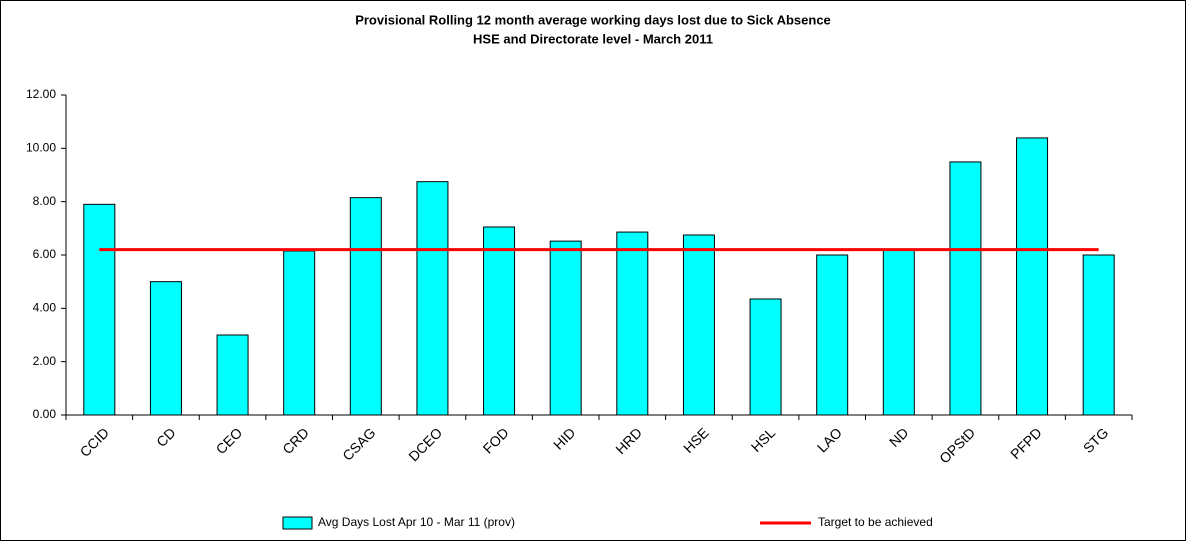 The width and height of the screenshot is (1186, 541). What do you see at coordinates (45, 361) in the screenshot?
I see `y-tick-label: 2.00` at bounding box center [45, 361].